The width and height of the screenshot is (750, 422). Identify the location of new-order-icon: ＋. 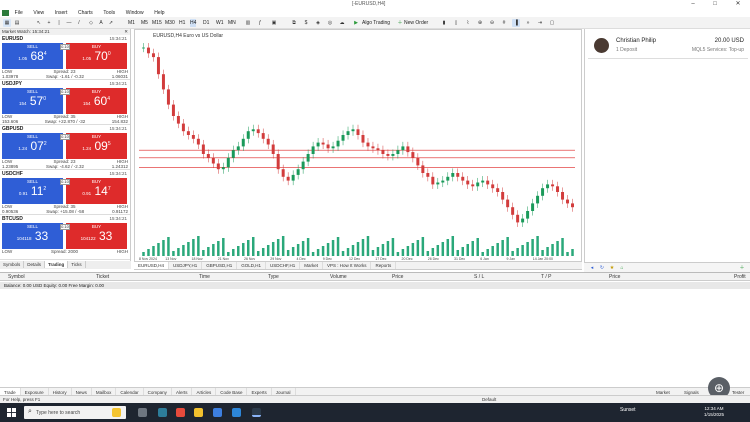
(400, 23).